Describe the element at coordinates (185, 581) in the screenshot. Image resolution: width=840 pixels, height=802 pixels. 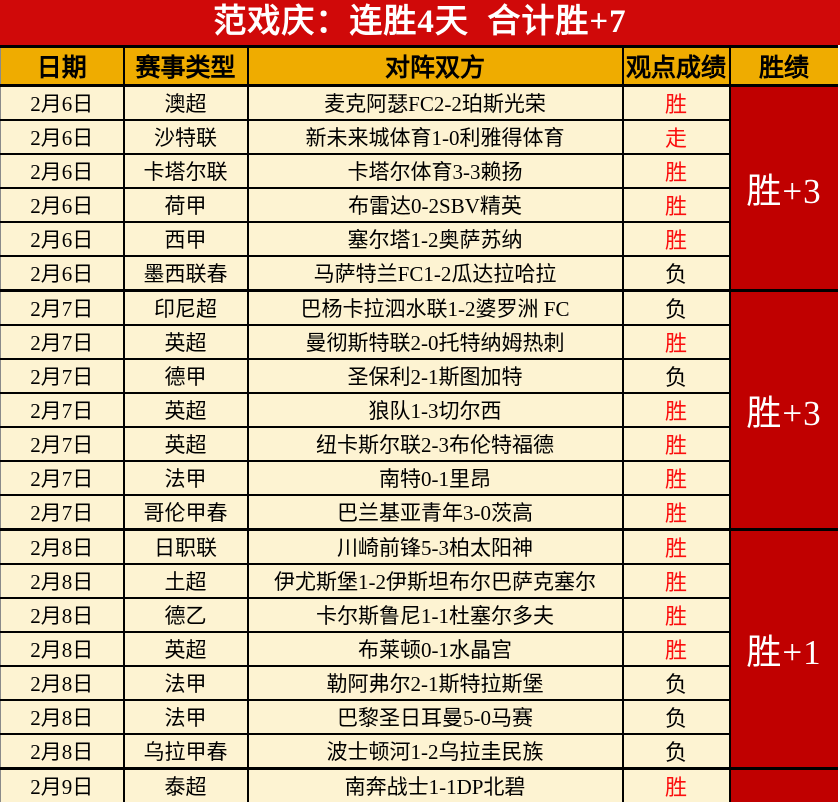
I see `league-cell: 土超` at that location.